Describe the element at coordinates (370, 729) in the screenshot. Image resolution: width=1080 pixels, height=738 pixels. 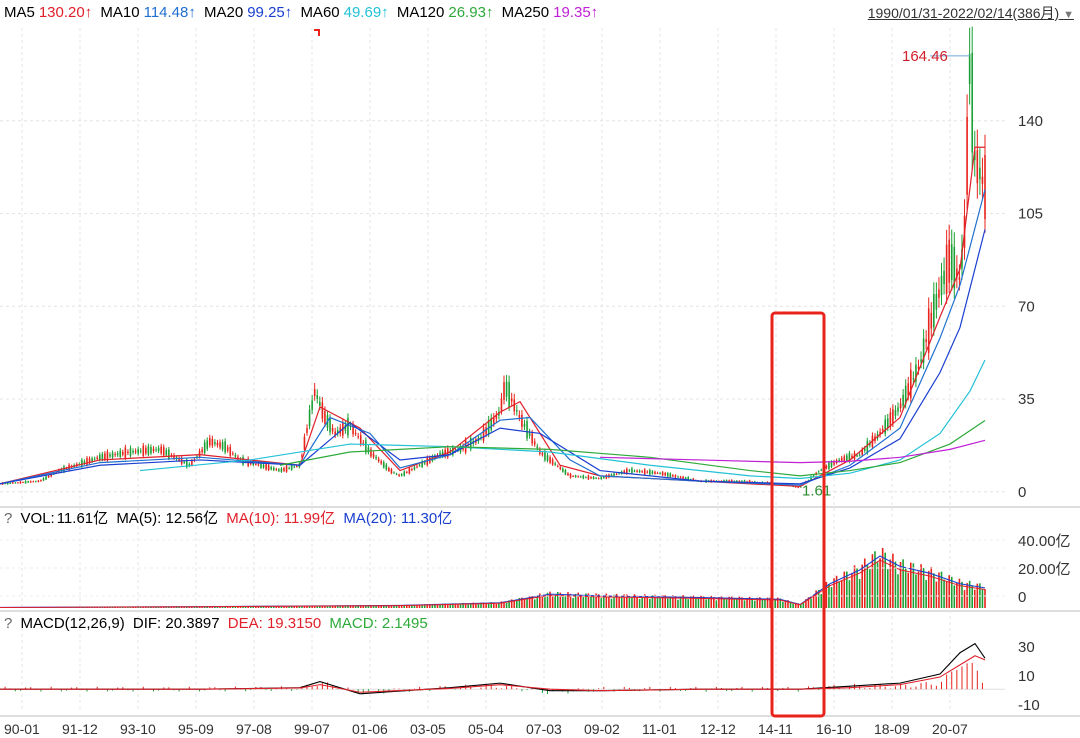
I see `x-tick-label: 01-06` at that location.